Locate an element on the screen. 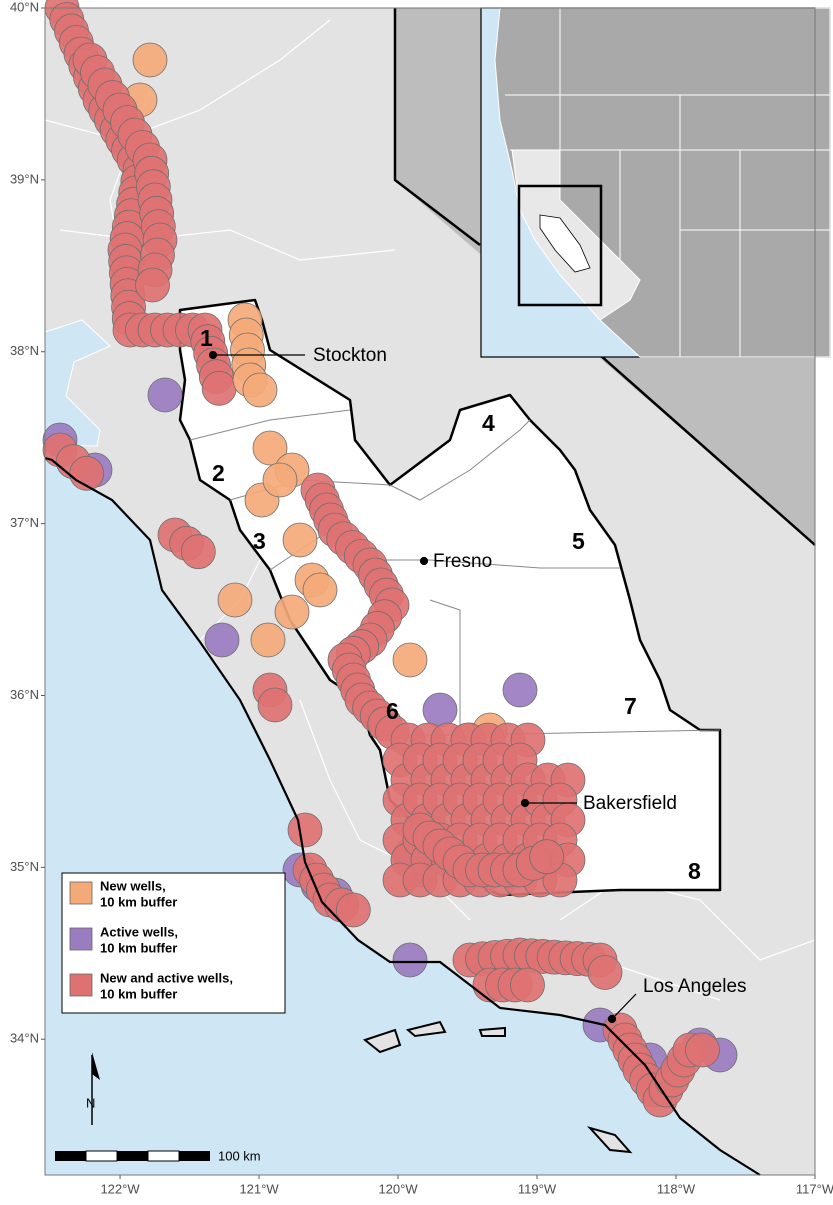 The width and height of the screenshot is (833, 1205). region-number: 3 is located at coordinates (259, 541).